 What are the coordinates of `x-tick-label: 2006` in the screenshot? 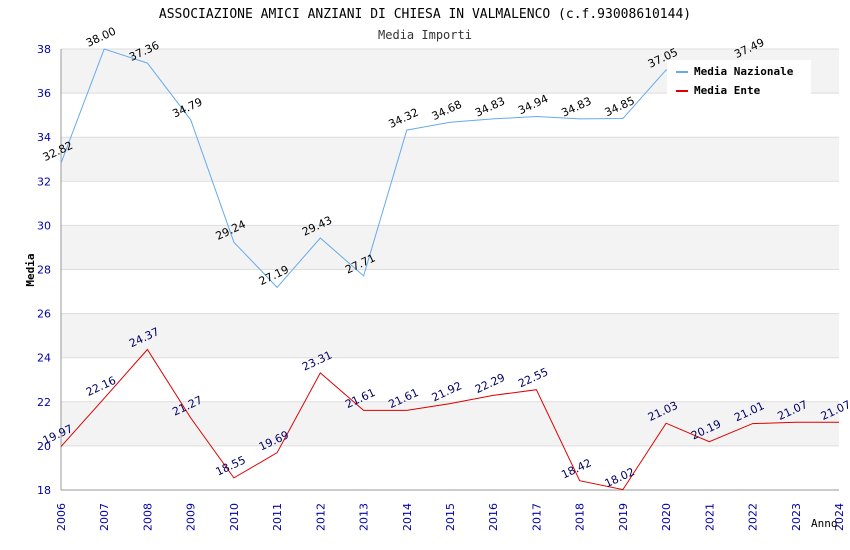 It's located at (61, 517).